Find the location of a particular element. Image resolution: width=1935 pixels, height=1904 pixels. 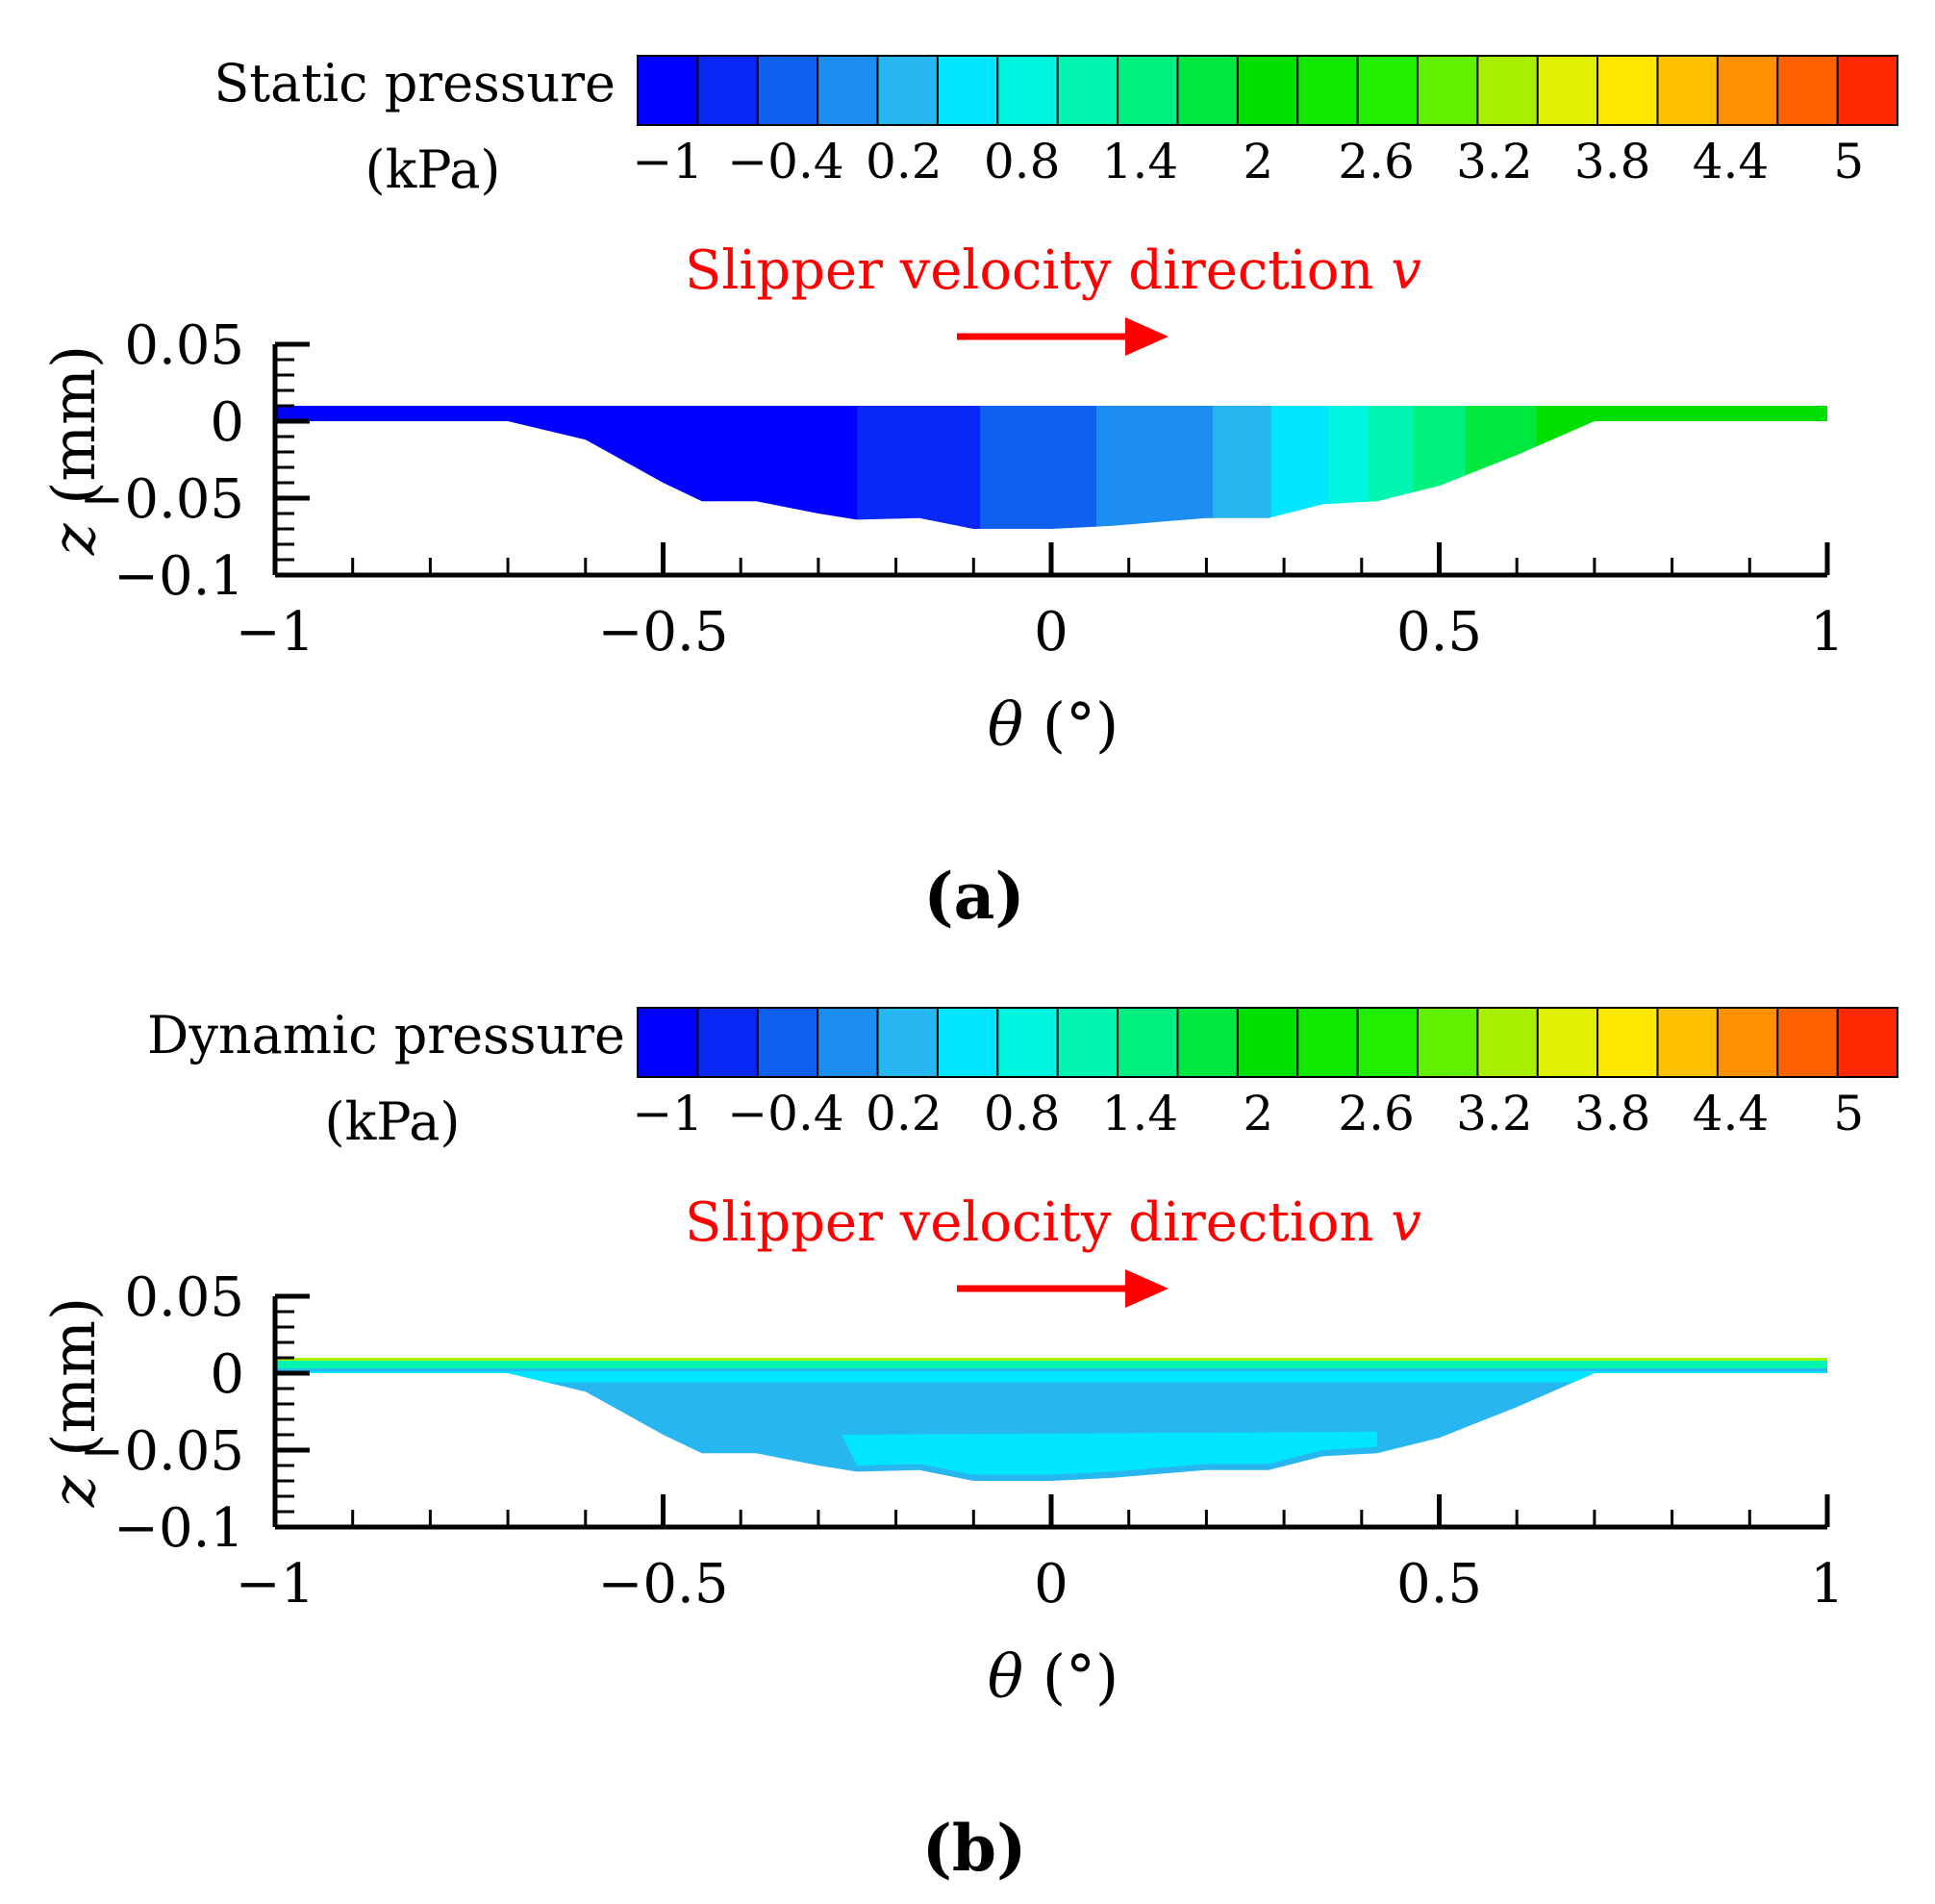

x-tick-label: 0 is located at coordinates (1051, 1584).